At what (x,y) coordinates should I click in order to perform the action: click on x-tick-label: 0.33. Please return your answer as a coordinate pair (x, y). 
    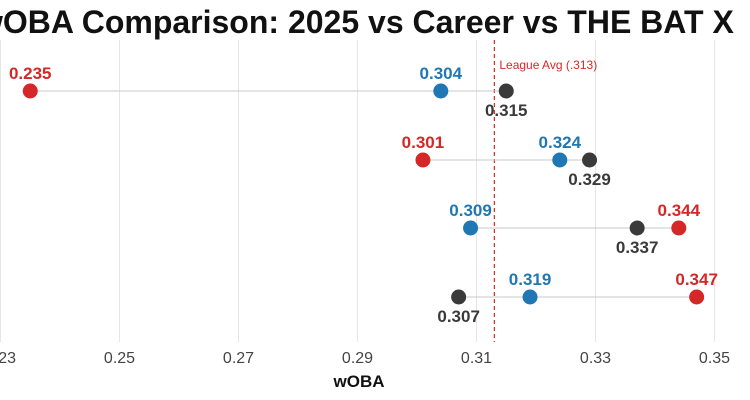
    Looking at the image, I should click on (595, 358).